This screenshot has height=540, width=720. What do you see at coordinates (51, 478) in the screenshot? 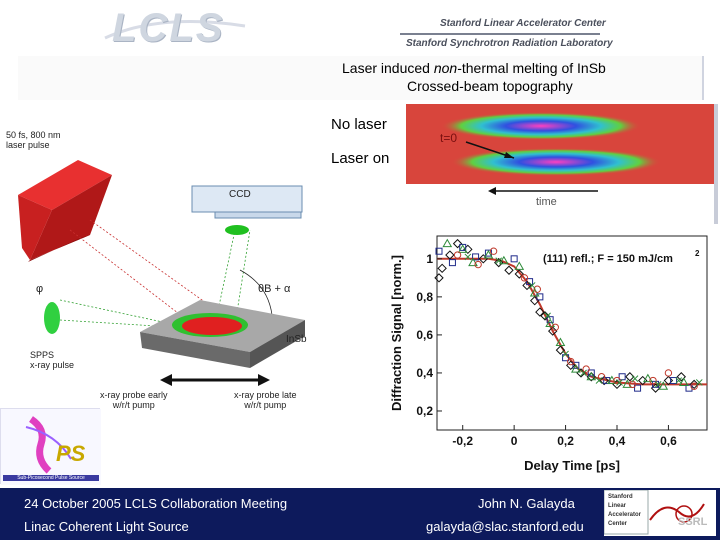
I see `lps-caption: Sub-Picosecond Pulse Source` at bounding box center [51, 478].